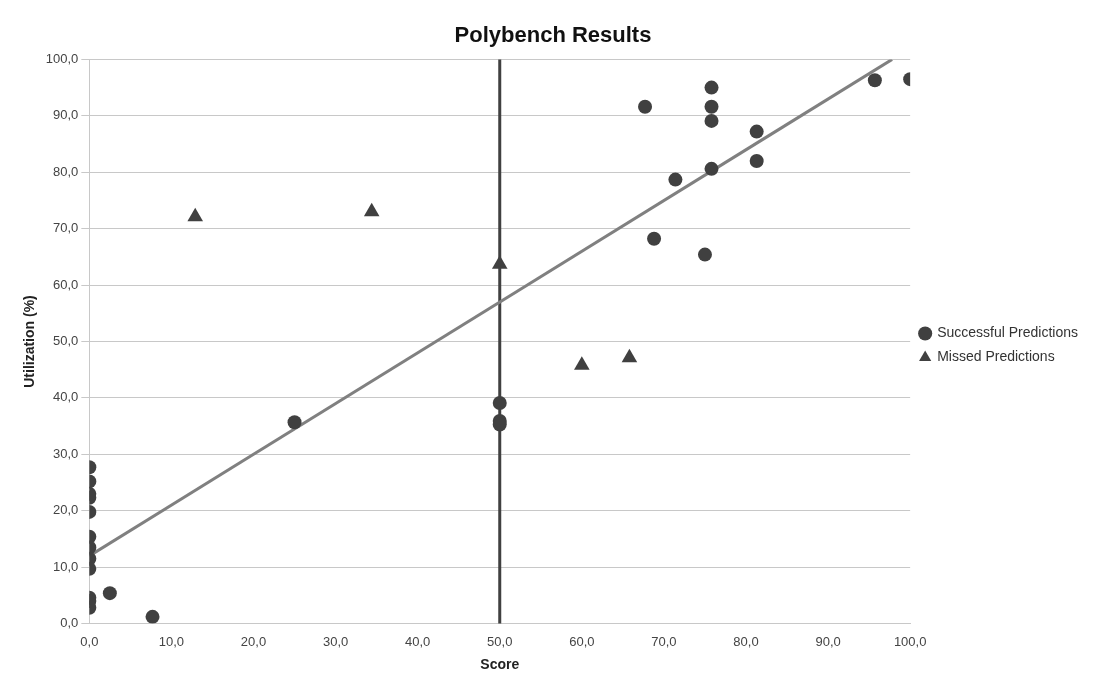  Describe the element at coordinates (553, 35) in the screenshot. I see `chart-title: Polybench Results` at that location.